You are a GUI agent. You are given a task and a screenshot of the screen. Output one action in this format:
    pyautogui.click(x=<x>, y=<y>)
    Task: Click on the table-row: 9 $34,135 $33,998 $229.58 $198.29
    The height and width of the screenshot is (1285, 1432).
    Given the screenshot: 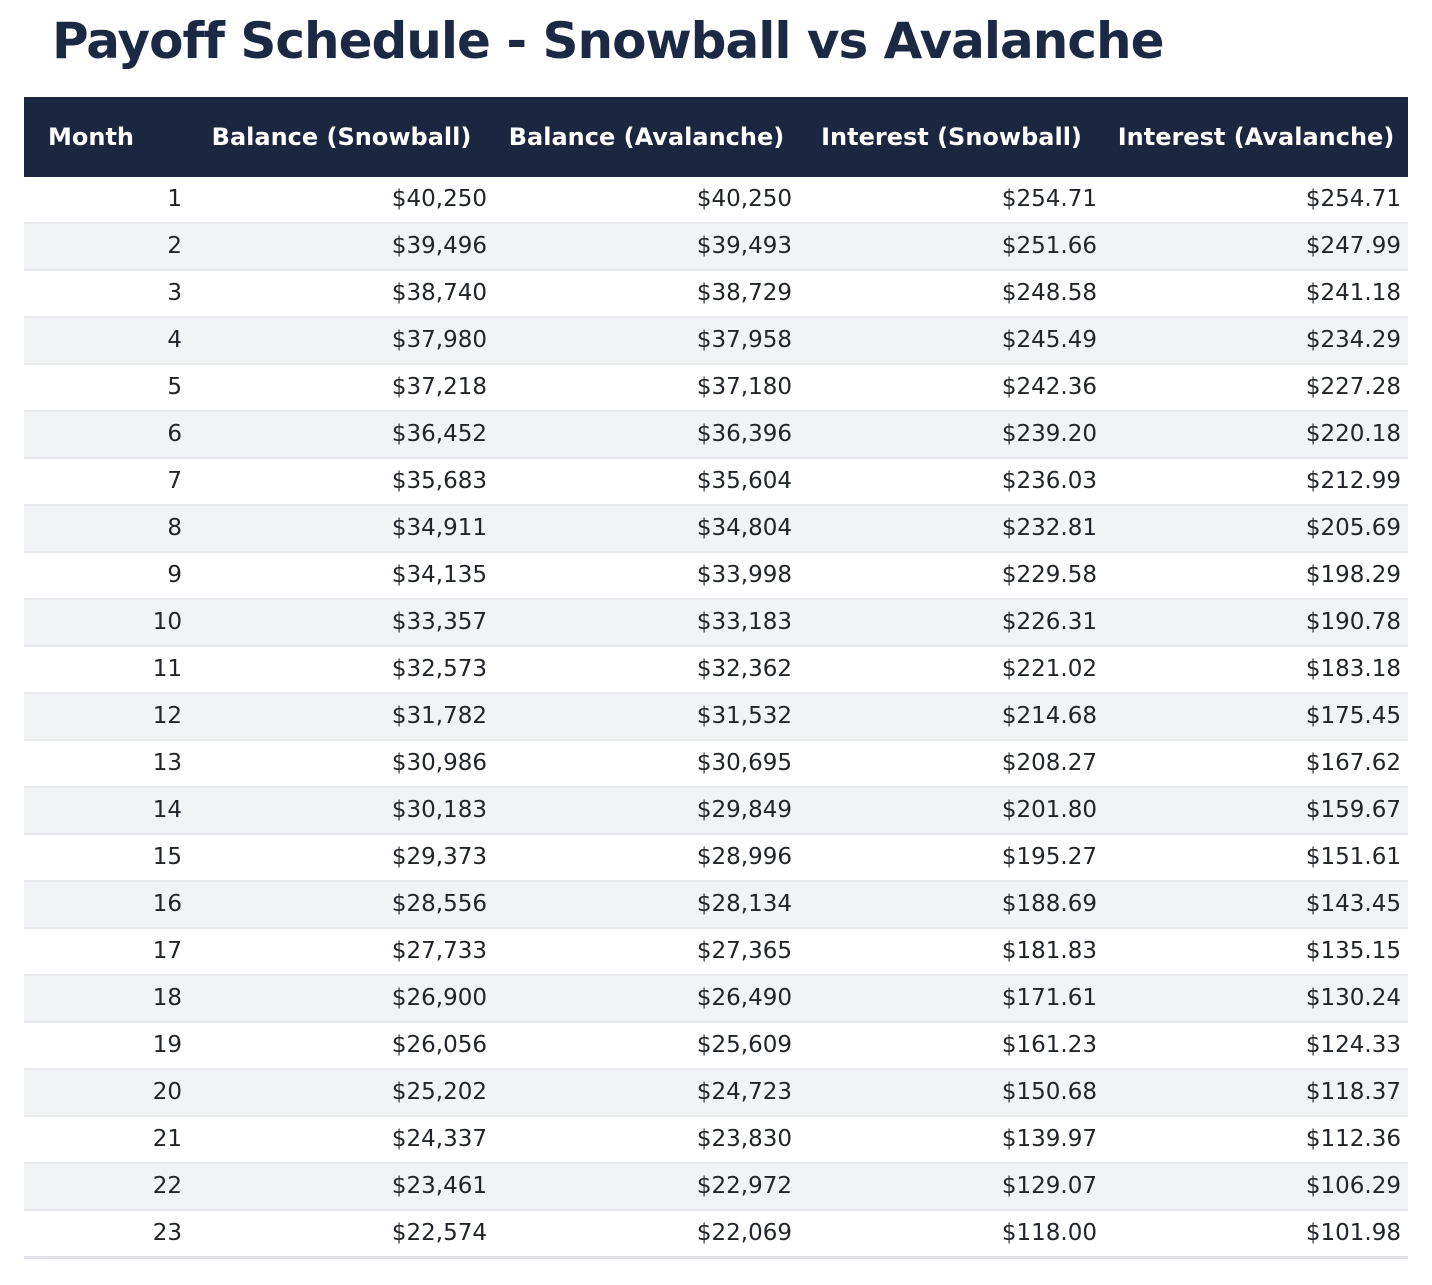 What is the action you would take?
    pyautogui.click(x=716, y=575)
    